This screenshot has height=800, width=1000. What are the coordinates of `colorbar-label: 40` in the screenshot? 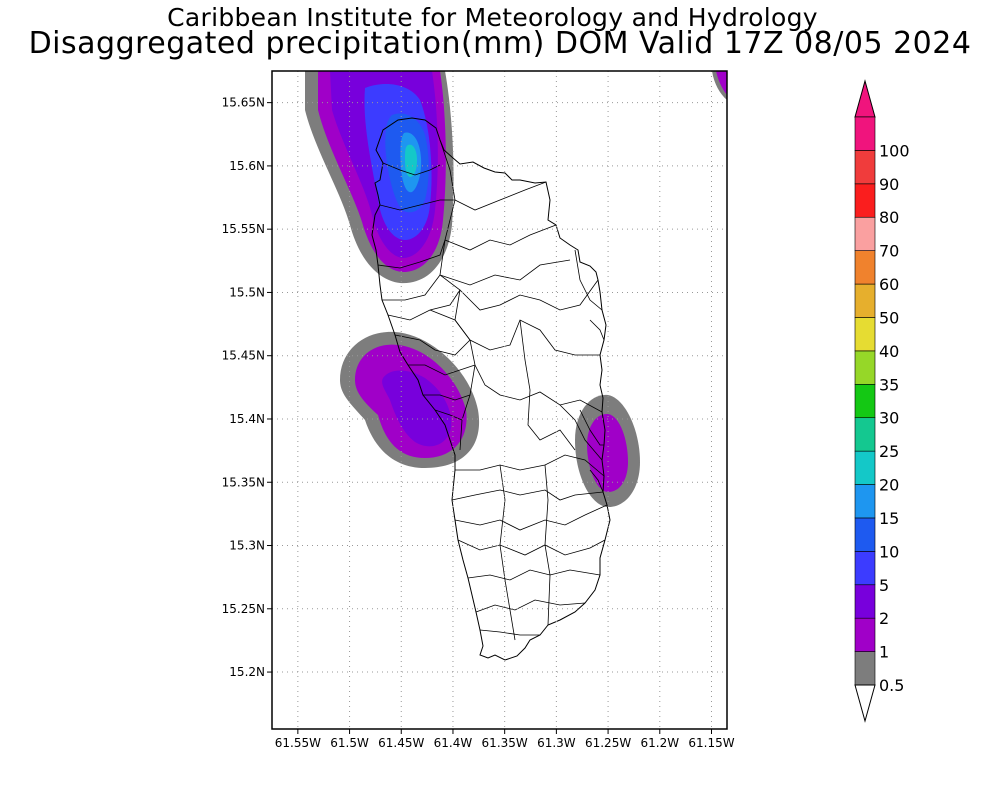 It's located at (889, 351).